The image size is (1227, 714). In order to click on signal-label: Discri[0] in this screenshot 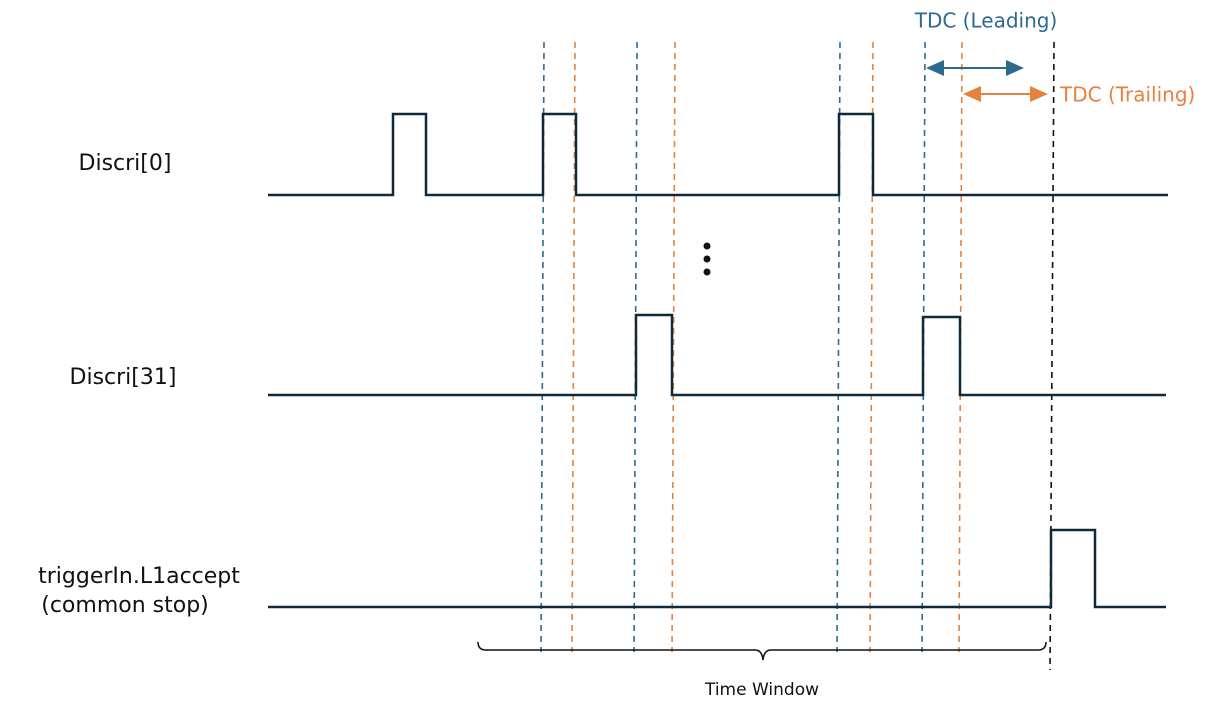, I will do `click(125, 163)`.